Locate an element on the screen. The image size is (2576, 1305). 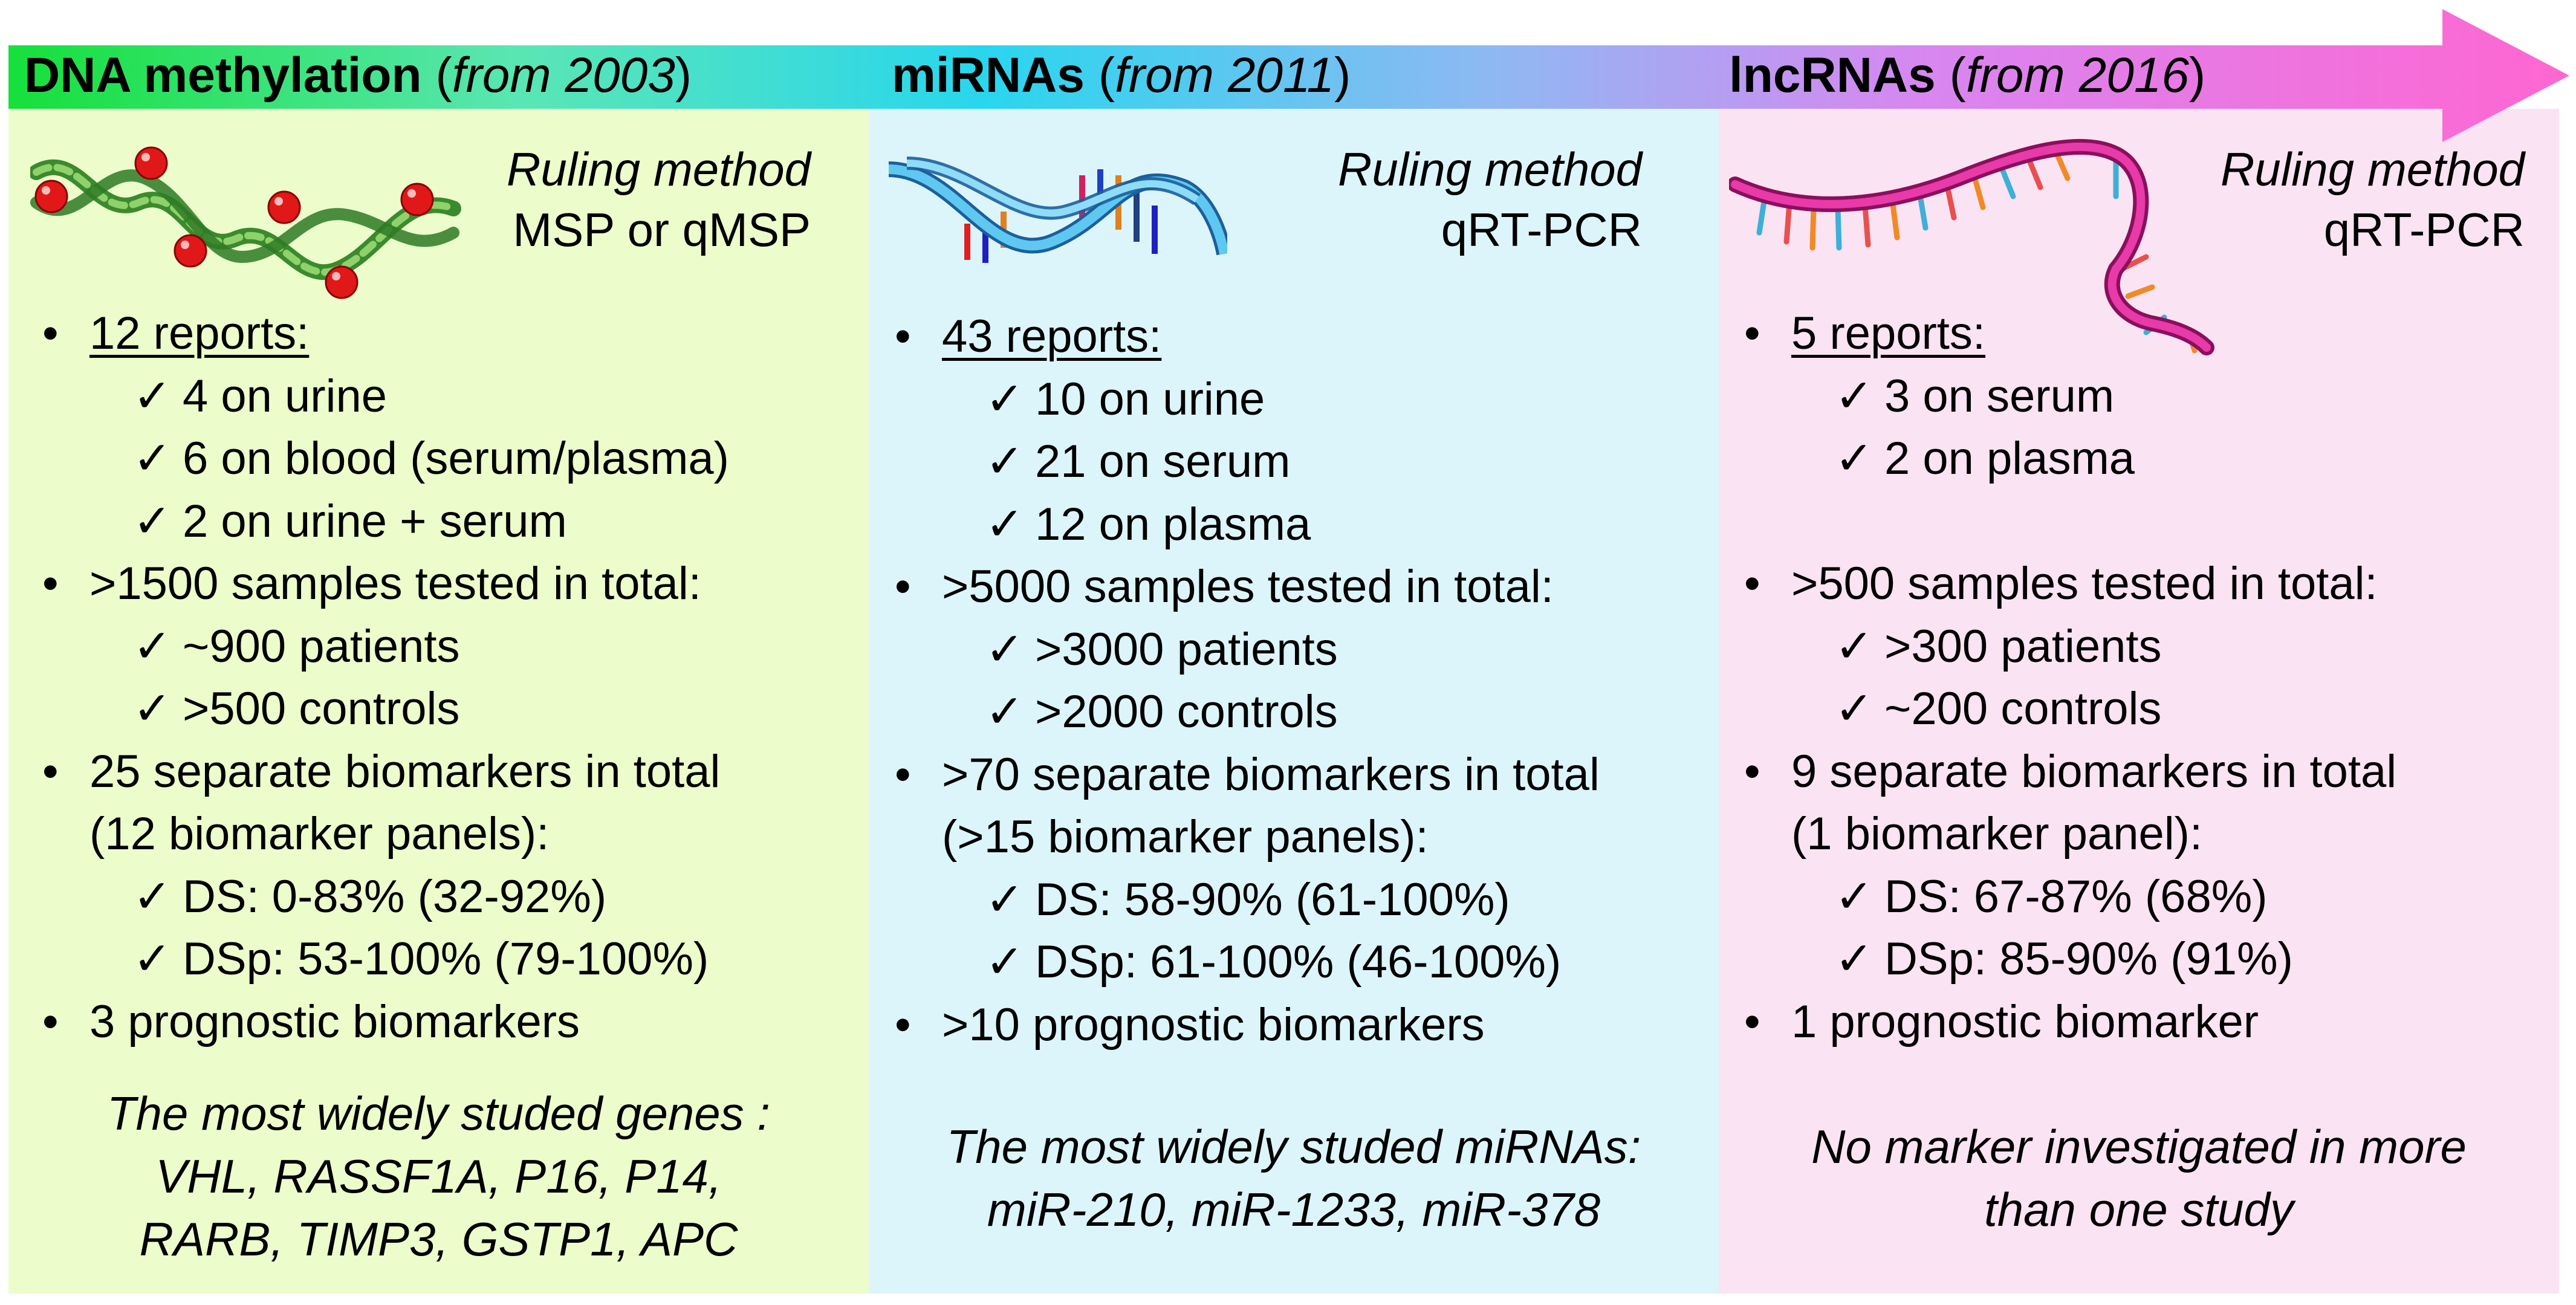
list-item: ✓ 4 on urine is located at coordinates (260, 396).